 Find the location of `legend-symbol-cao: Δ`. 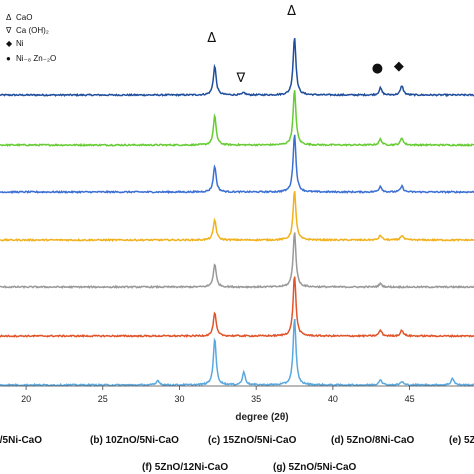

legend-symbol-cao: Δ is located at coordinates (9, 17).